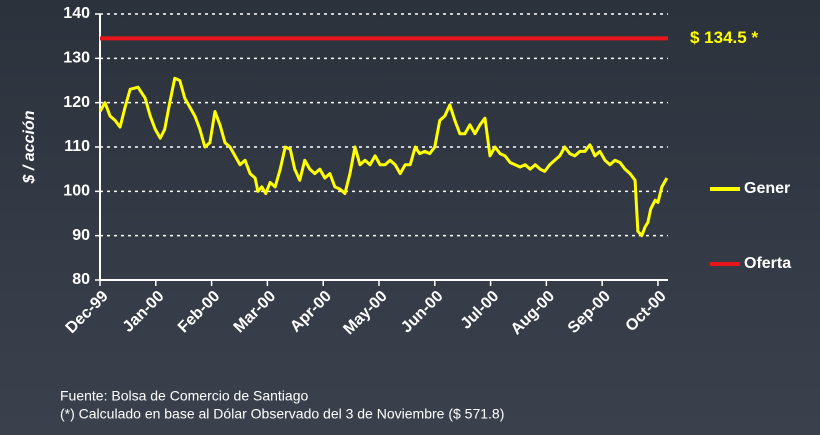 The image size is (820, 435). What do you see at coordinates (184, 396) in the screenshot?
I see `source-note: Fuente: Bolsa de Comercio de Santiago` at bounding box center [184, 396].